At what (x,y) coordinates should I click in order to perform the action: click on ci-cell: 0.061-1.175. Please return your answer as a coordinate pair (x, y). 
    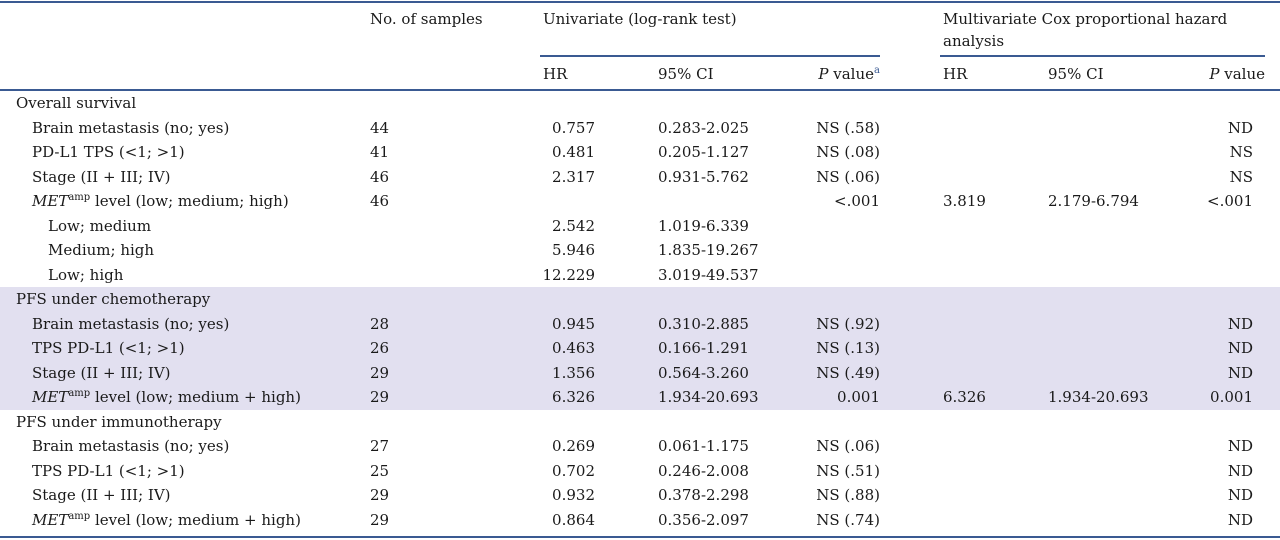
    Looking at the image, I should click on (703, 446).